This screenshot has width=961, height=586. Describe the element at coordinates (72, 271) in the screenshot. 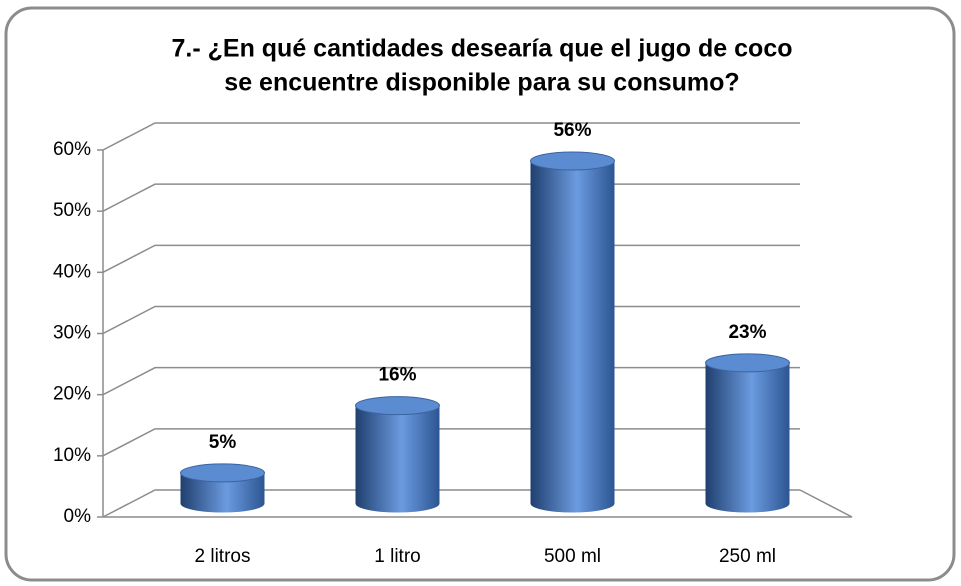

I see `y-tick-label: 40%` at that location.